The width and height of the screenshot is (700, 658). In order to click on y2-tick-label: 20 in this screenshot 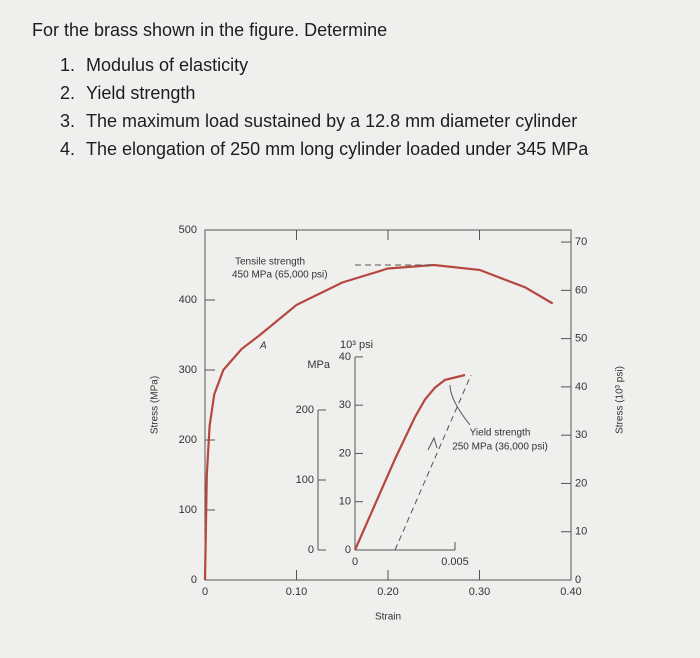, I will do `click(581, 483)`.